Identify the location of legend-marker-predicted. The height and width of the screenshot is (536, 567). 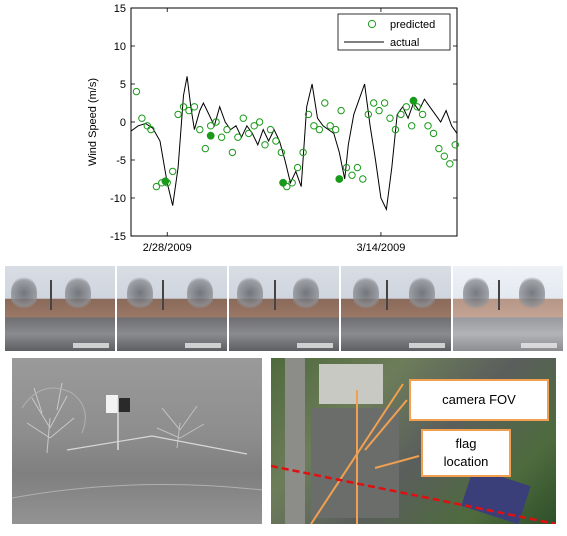
(372, 24).